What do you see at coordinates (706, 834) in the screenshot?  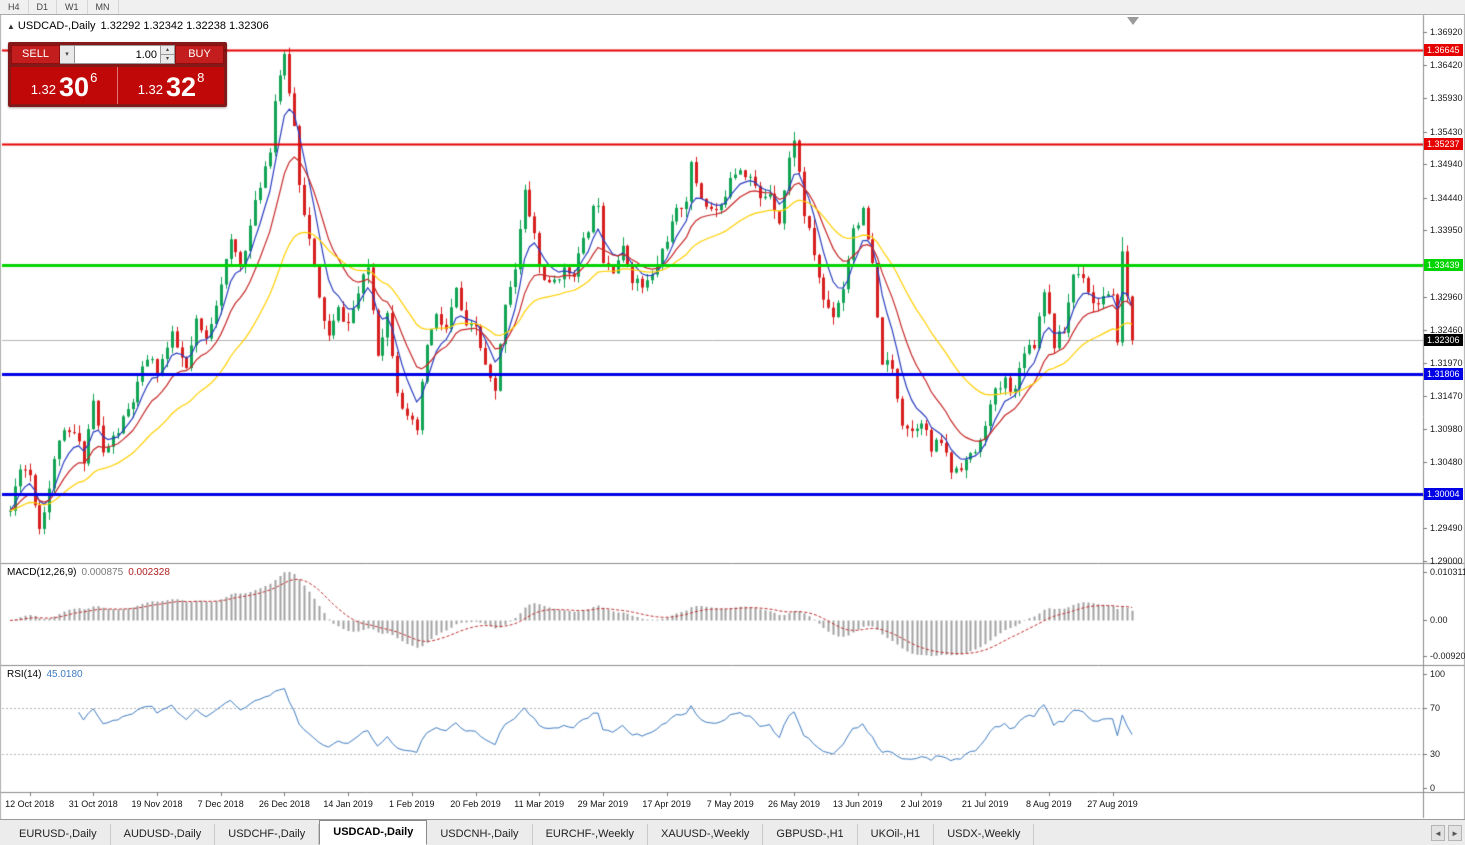 I see `chart-tab-xauusd-weekly: XAUUSD-,Weekly` at bounding box center [706, 834].